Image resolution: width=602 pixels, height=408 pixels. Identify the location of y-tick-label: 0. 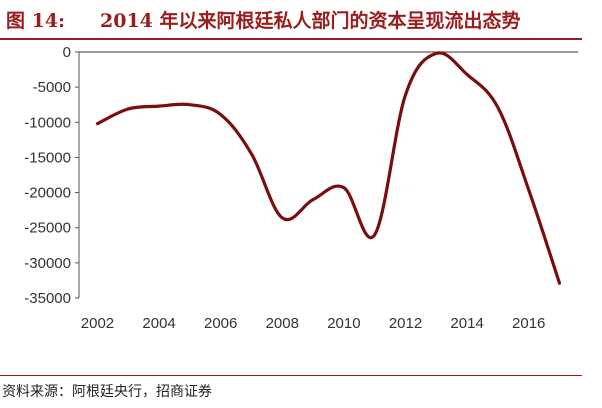
(67, 52).